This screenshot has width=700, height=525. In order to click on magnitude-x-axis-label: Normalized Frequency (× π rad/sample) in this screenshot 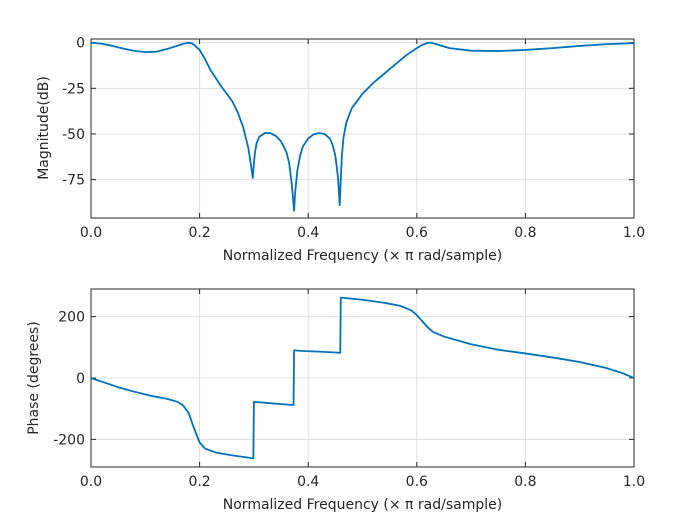, I will do `click(362, 256)`.